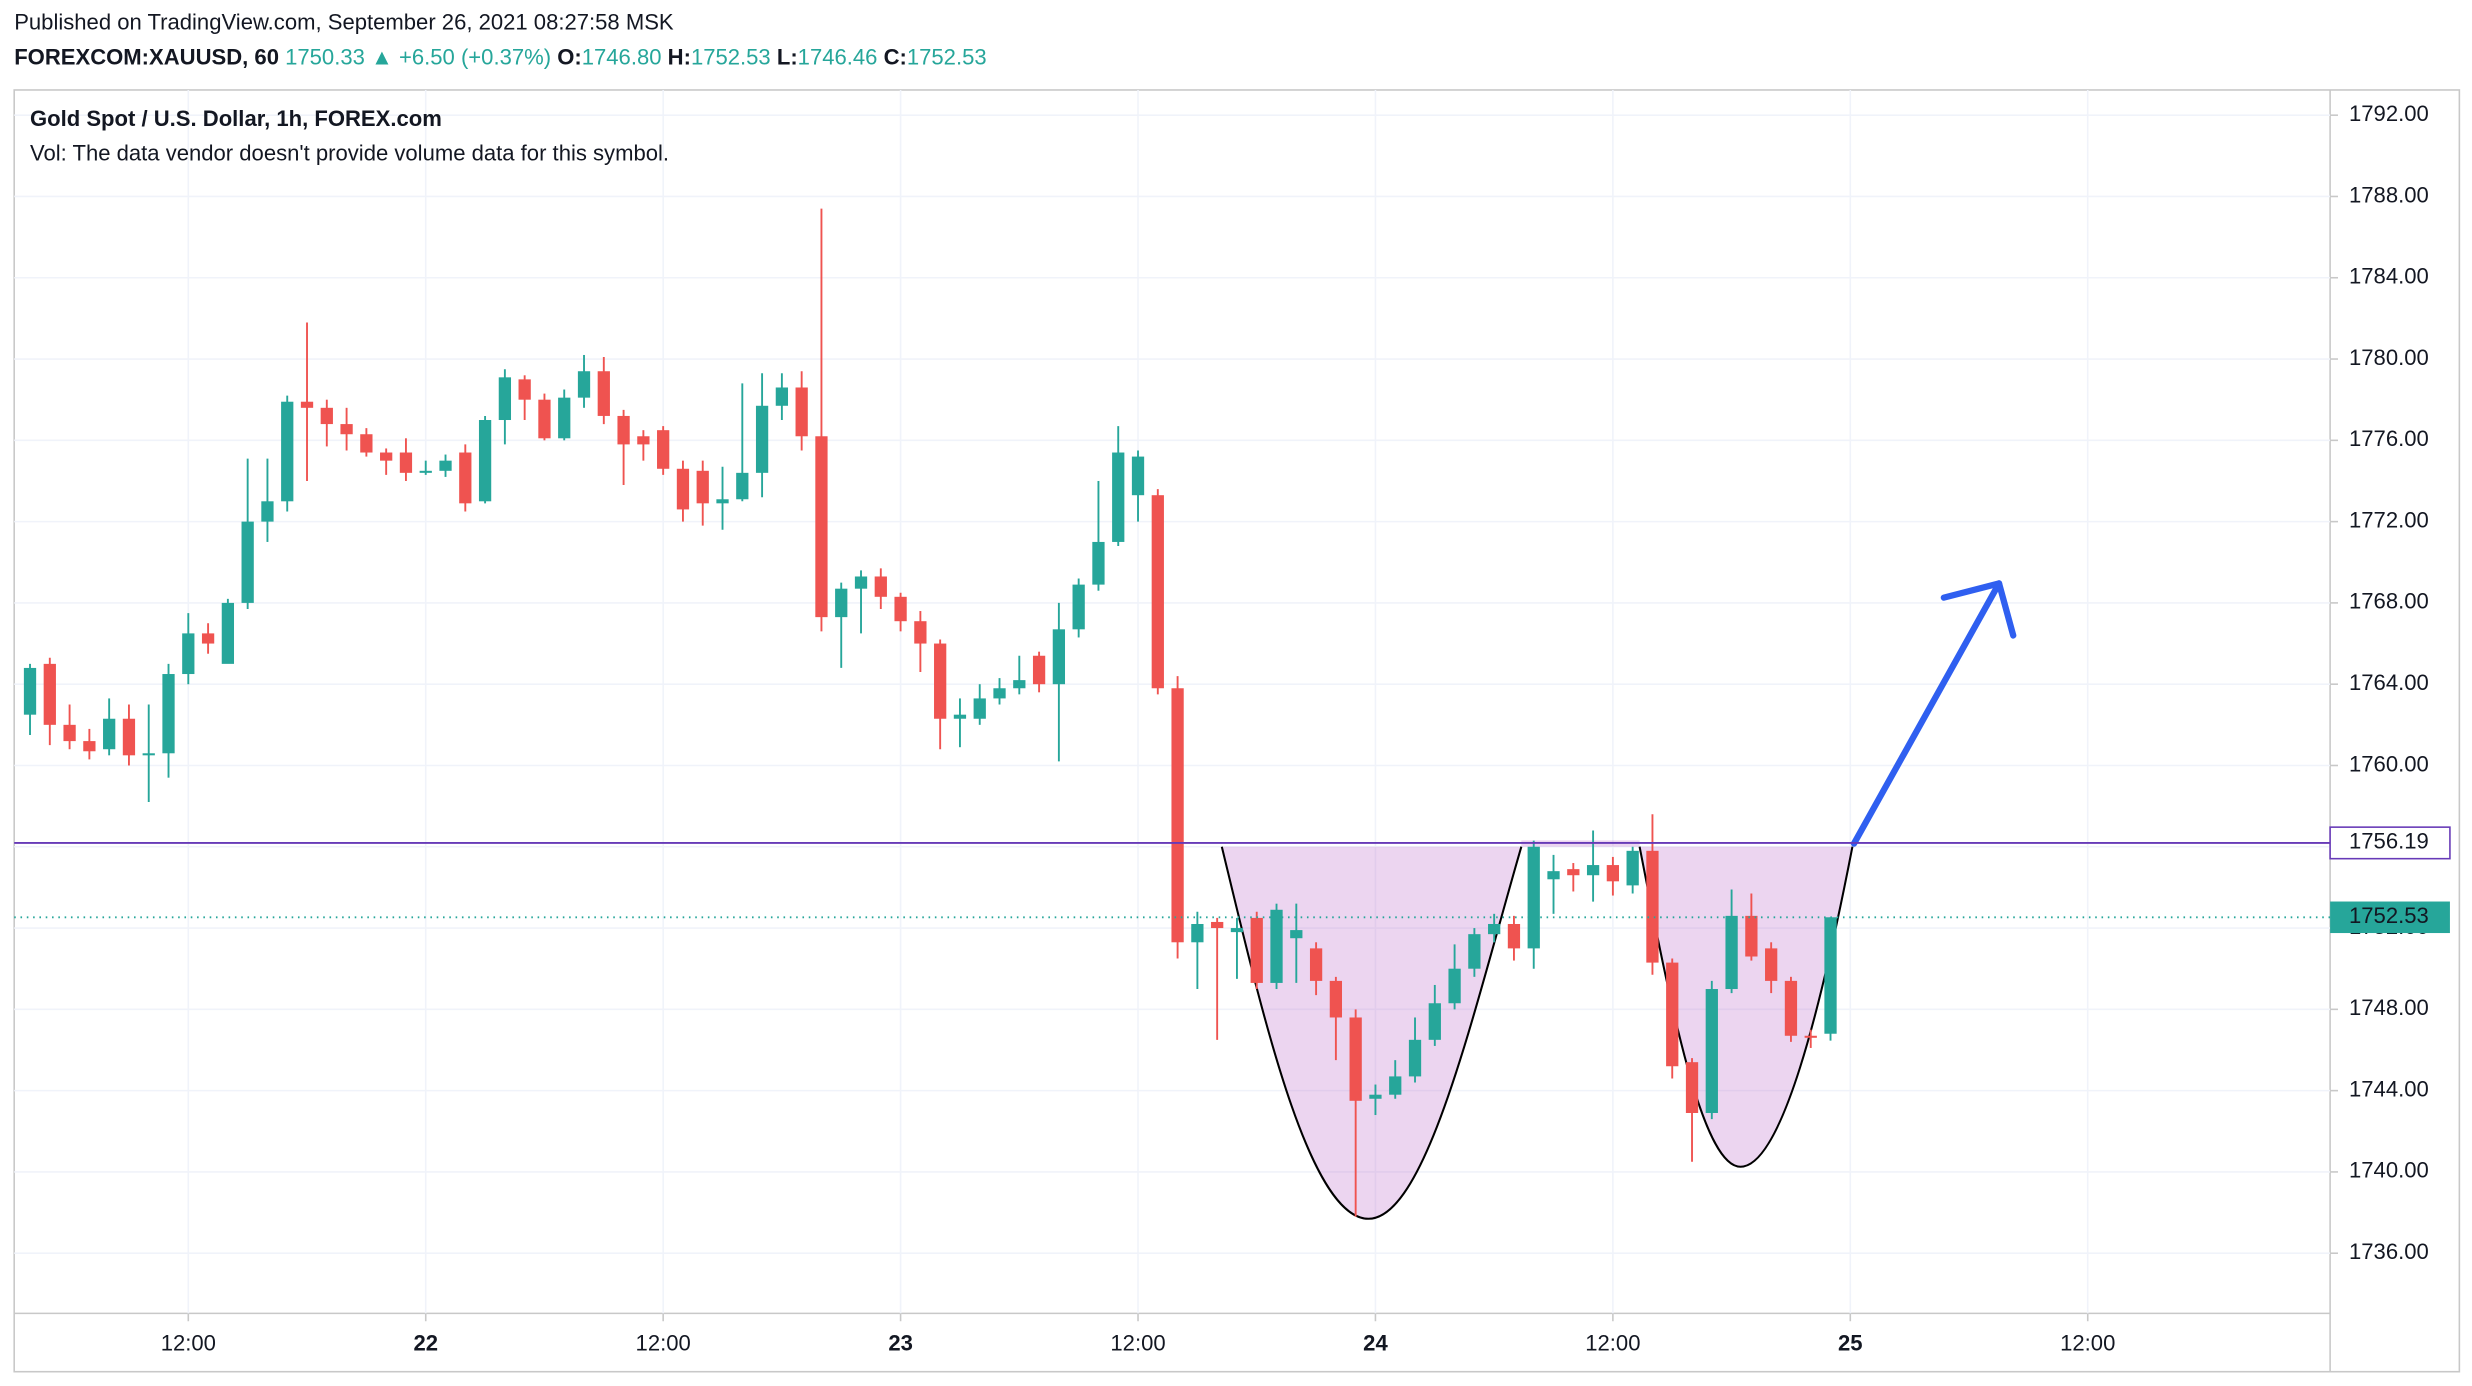 This screenshot has height=1386, width=2472. I want to click on last-price-tag, so click(2390, 917).